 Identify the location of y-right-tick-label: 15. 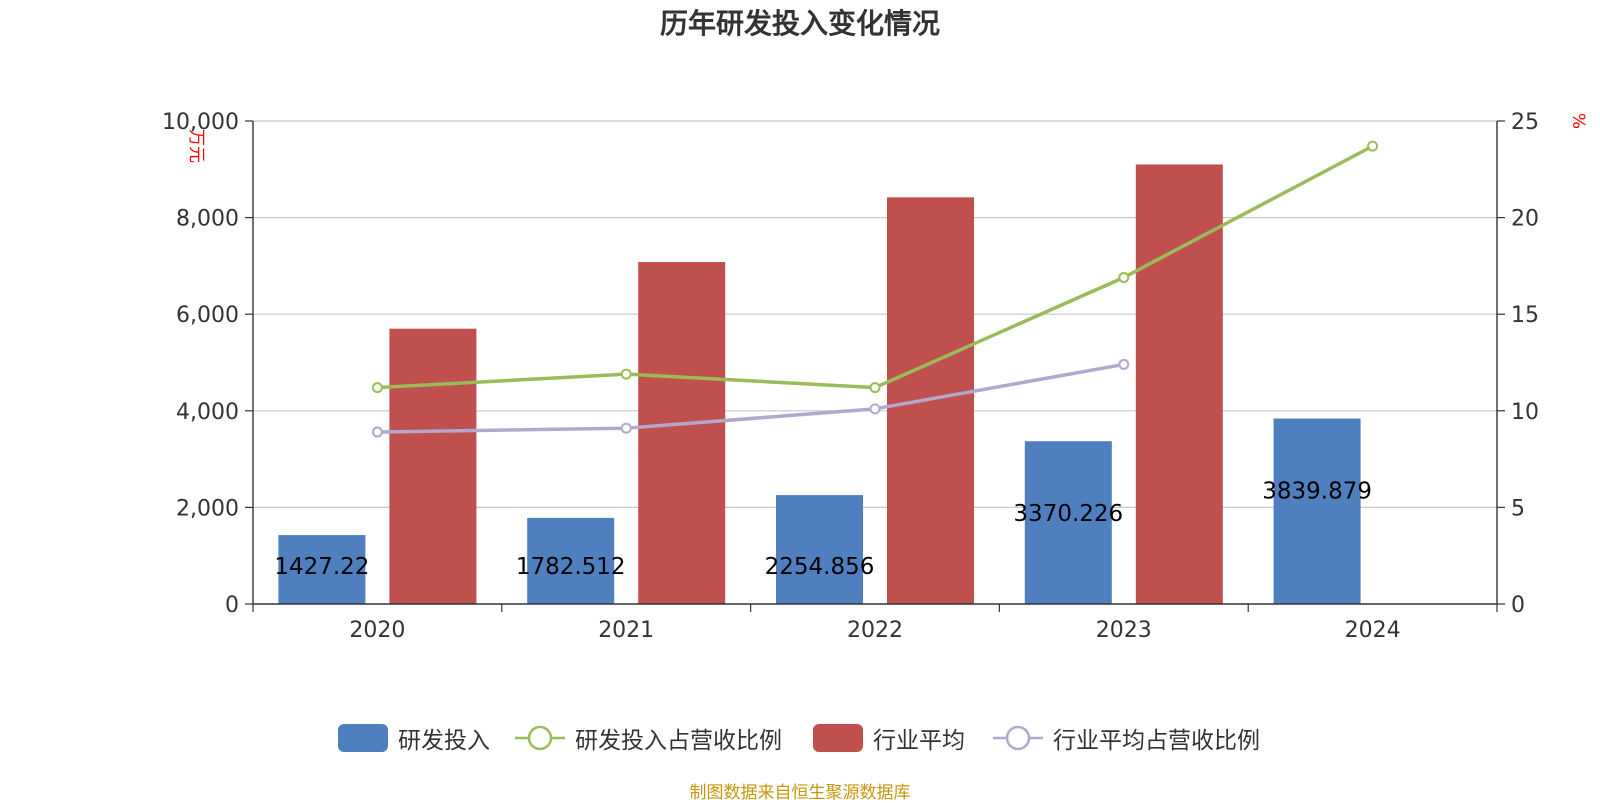
(1525, 315).